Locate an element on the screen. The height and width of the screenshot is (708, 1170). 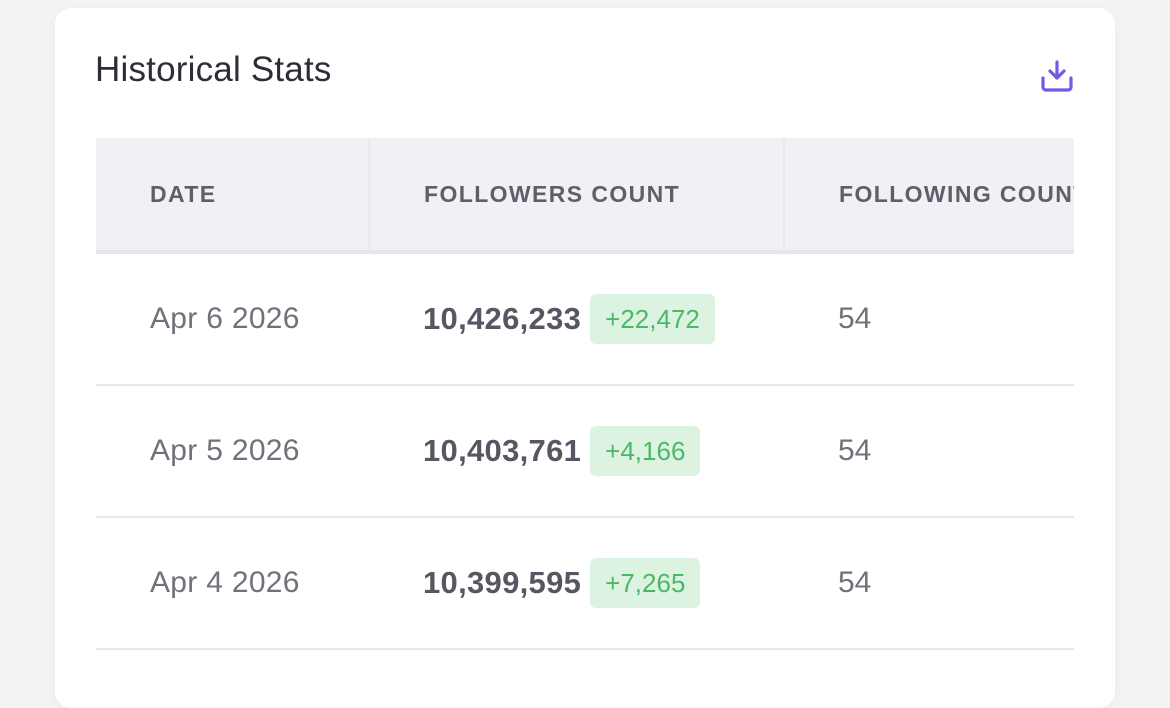
column-header-following-count: FOLLOWING COUNT is located at coordinates (929, 195).